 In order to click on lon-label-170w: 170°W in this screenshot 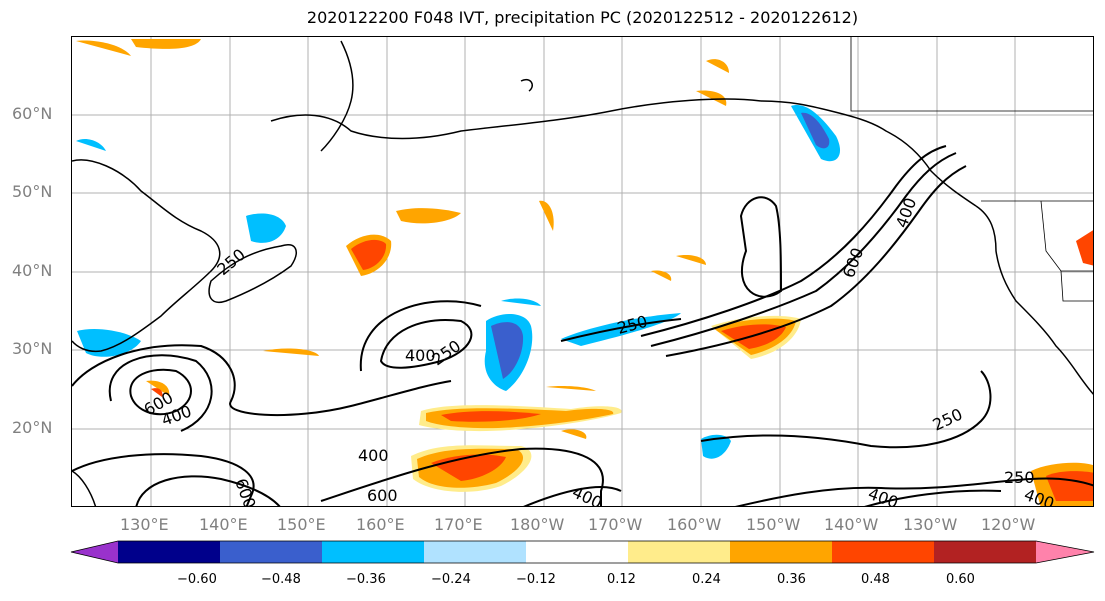, I will do `click(615, 524)`.